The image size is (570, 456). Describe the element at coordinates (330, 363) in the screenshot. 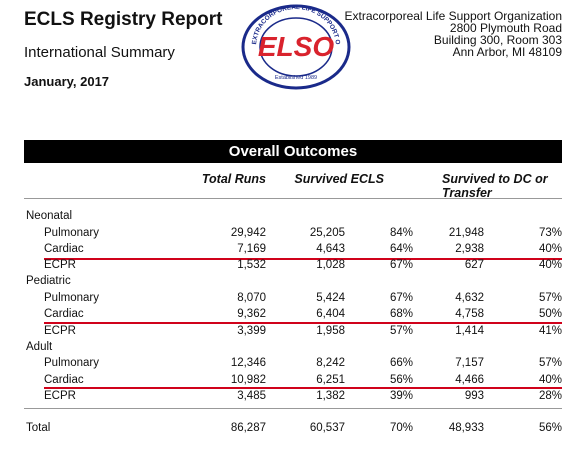

I see `cell: 8,242` at that location.